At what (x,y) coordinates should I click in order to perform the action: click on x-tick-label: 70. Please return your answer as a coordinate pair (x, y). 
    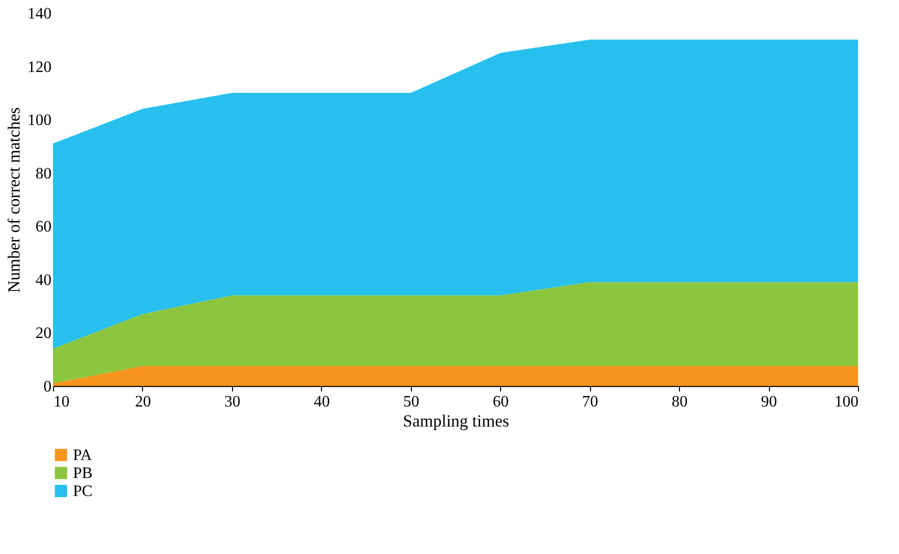
    Looking at the image, I should click on (590, 402).